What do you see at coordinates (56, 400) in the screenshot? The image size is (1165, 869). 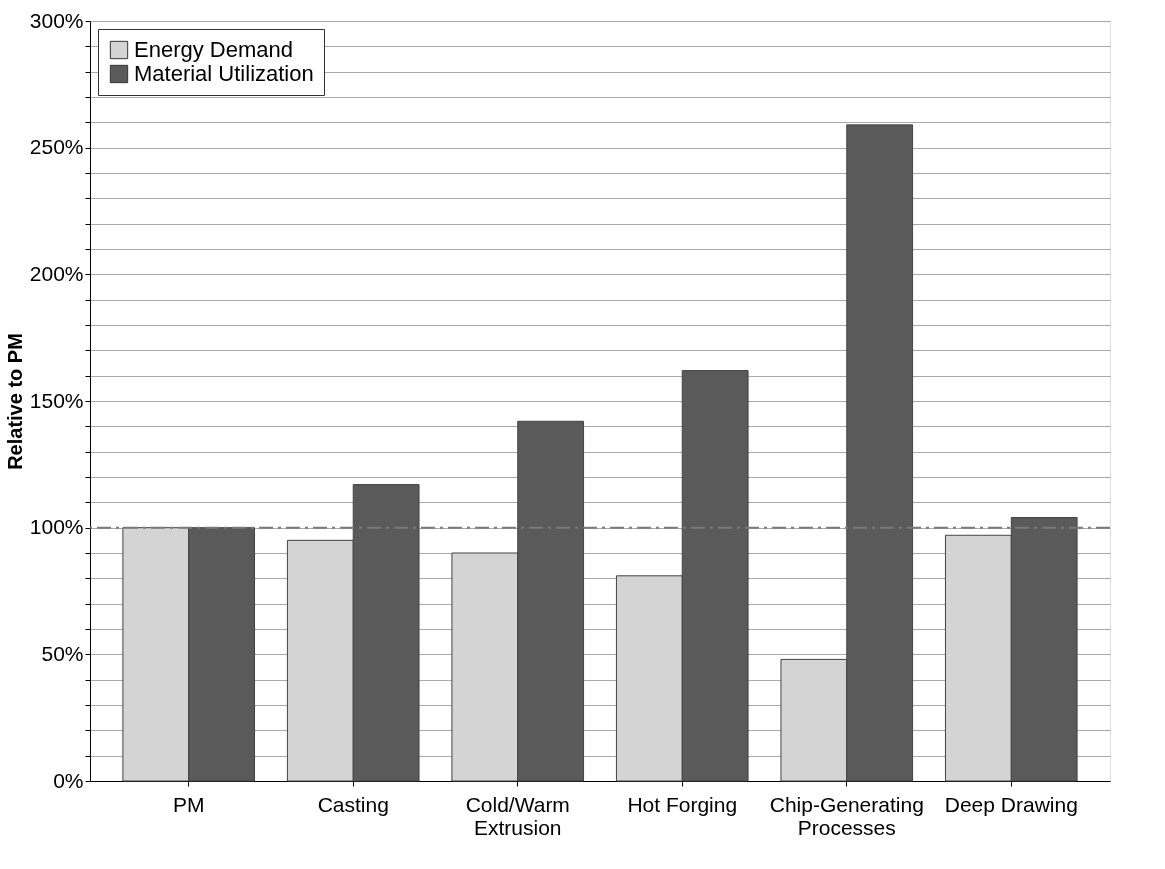 I see `y-tick-label: 150%` at bounding box center [56, 400].